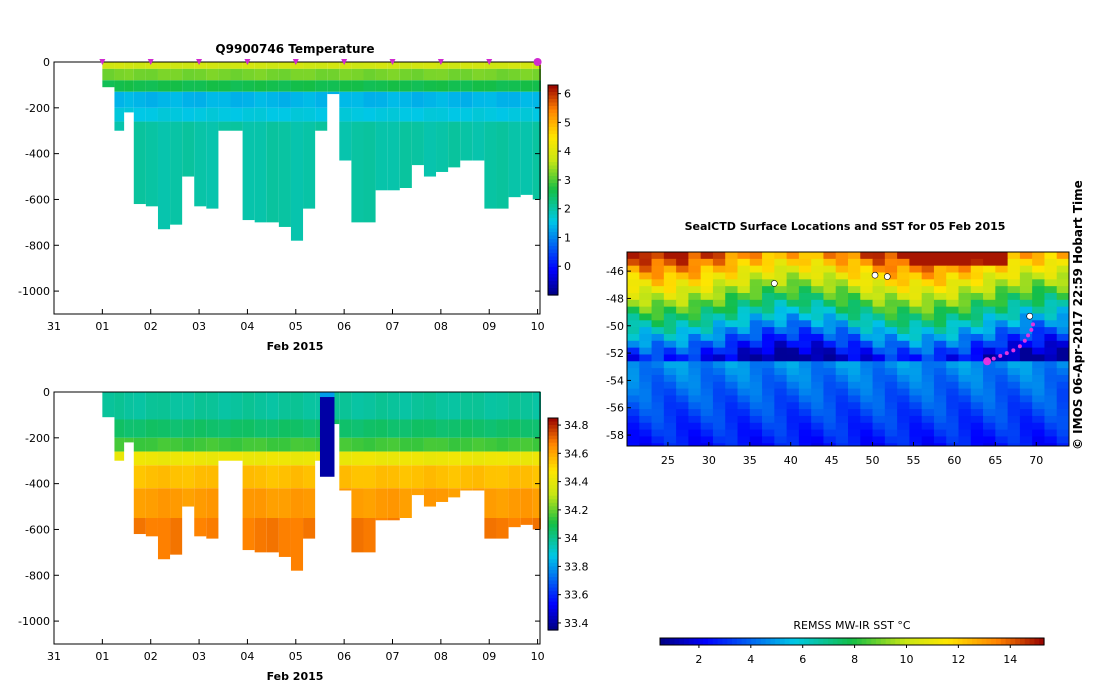  I want to click on lon-tick-label: 35, so click(750, 460).